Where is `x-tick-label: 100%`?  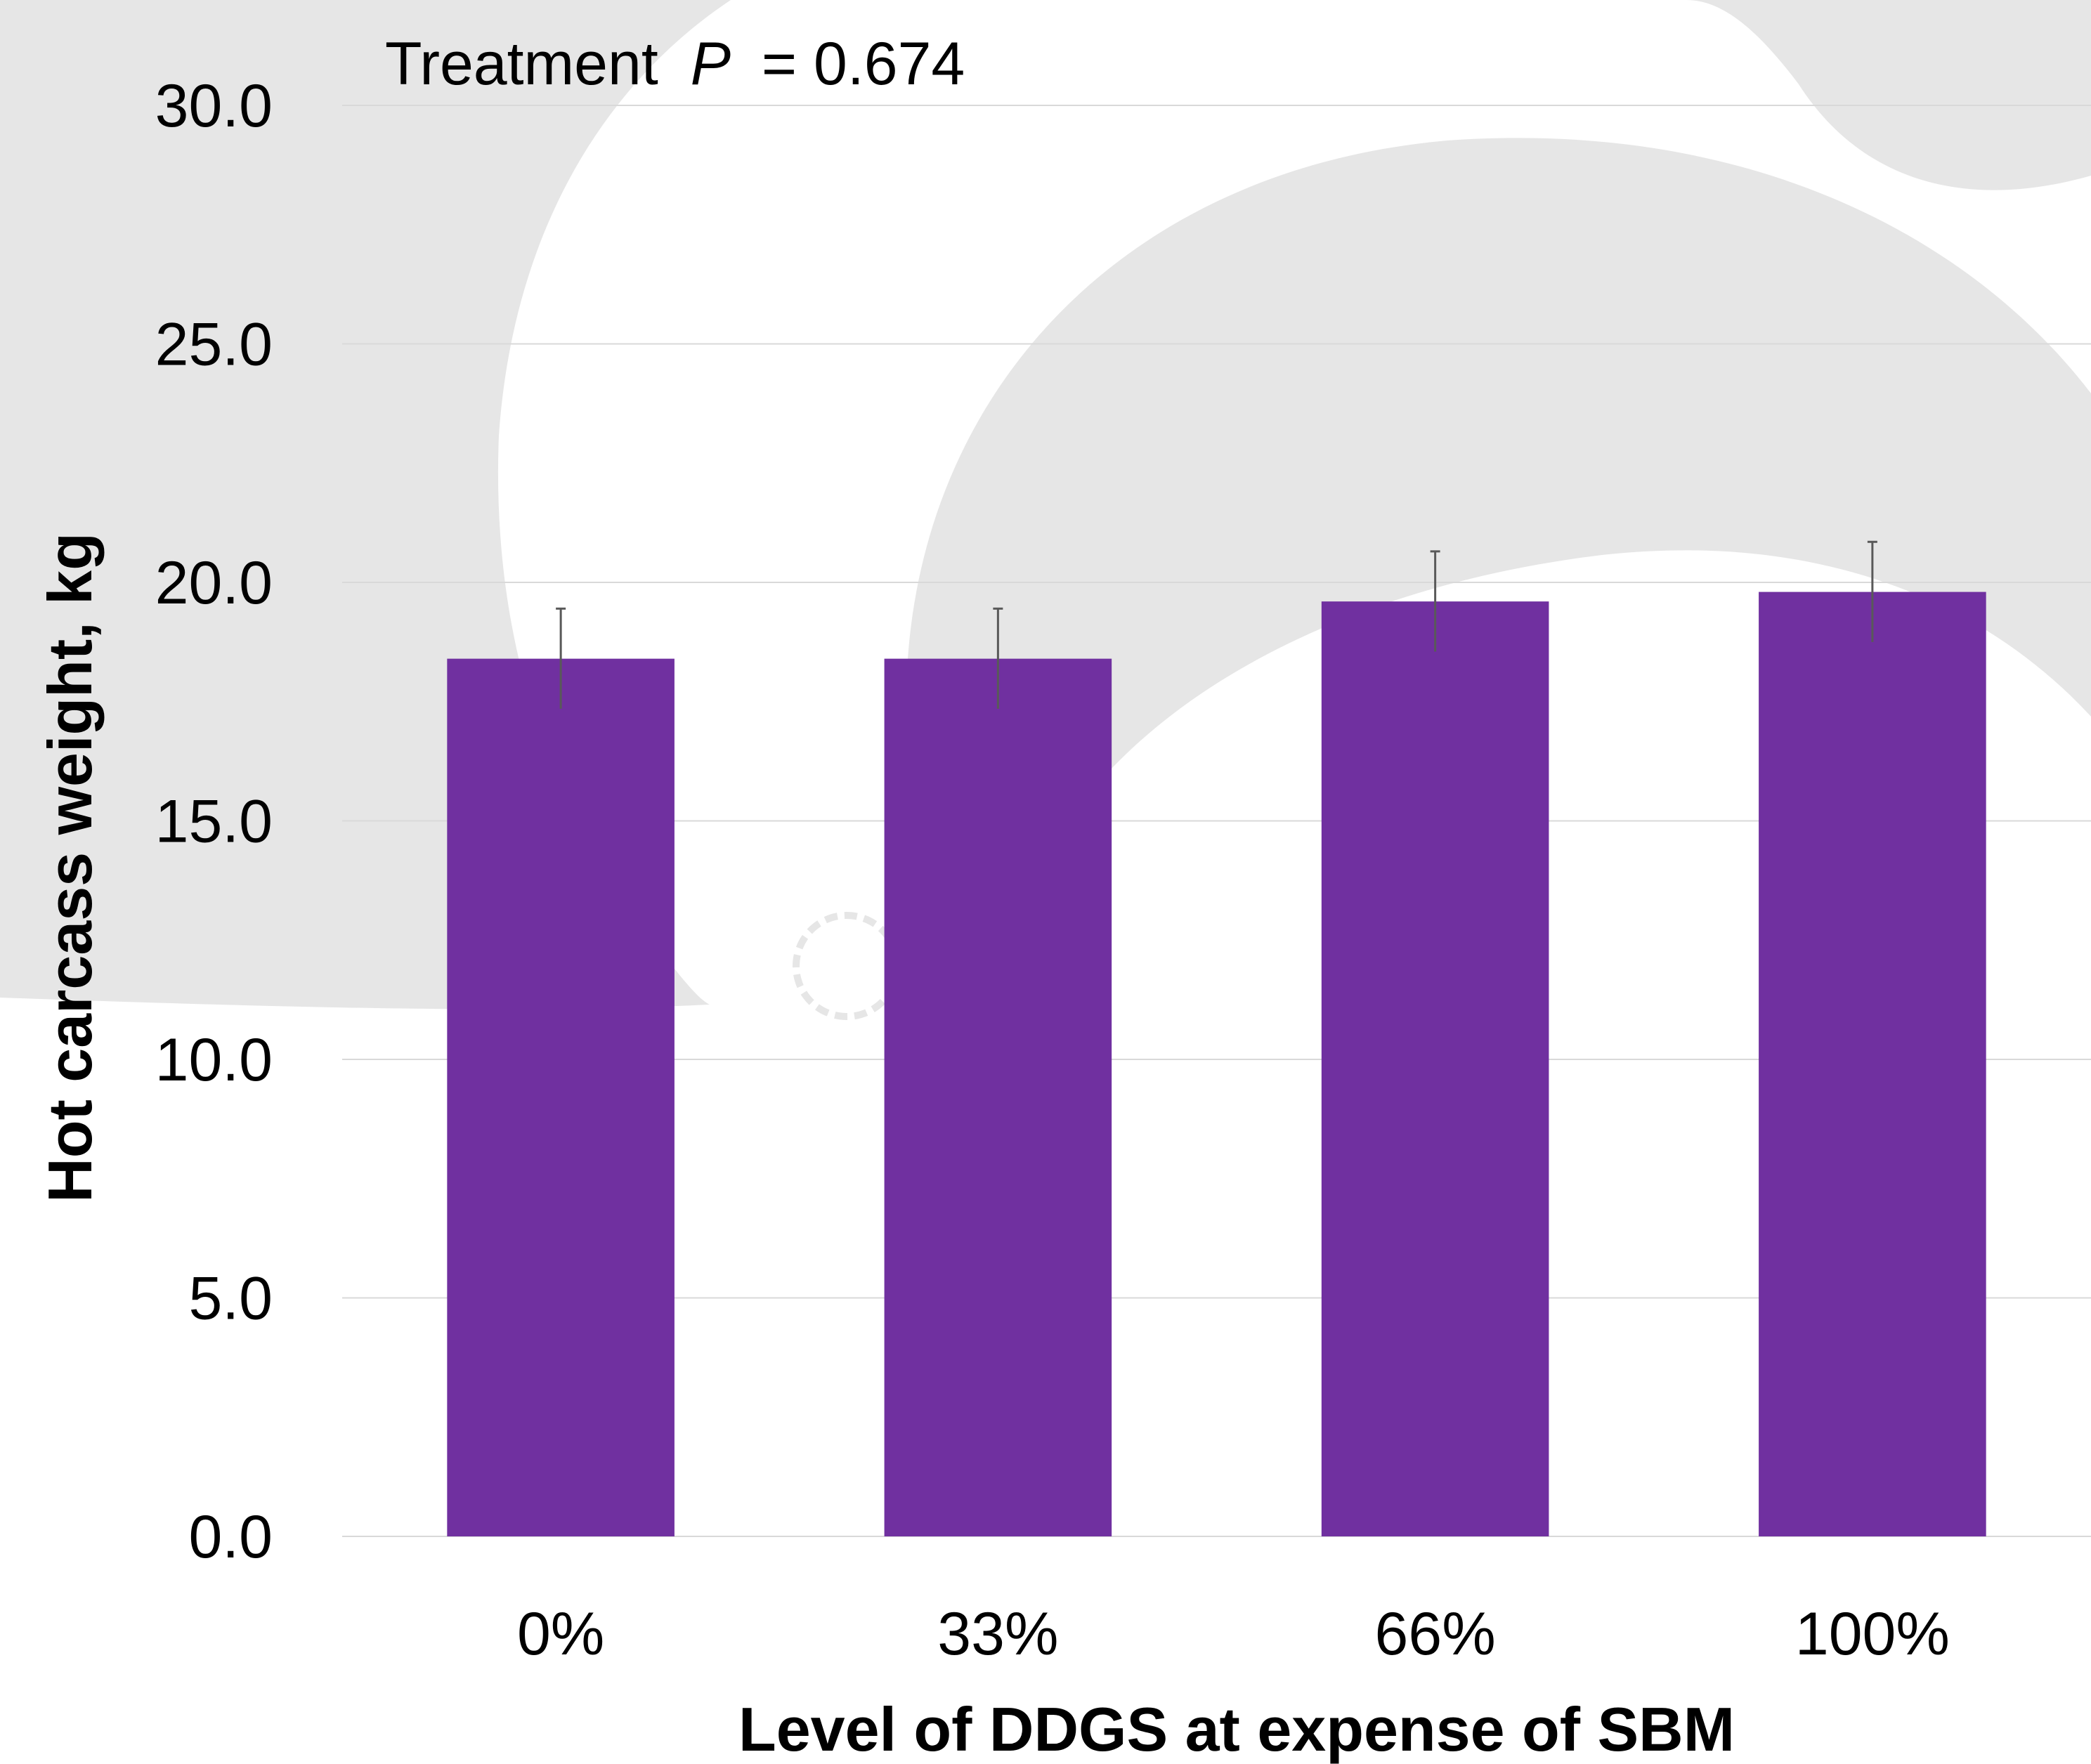
x-tick-label: 100% is located at coordinates (1872, 1634).